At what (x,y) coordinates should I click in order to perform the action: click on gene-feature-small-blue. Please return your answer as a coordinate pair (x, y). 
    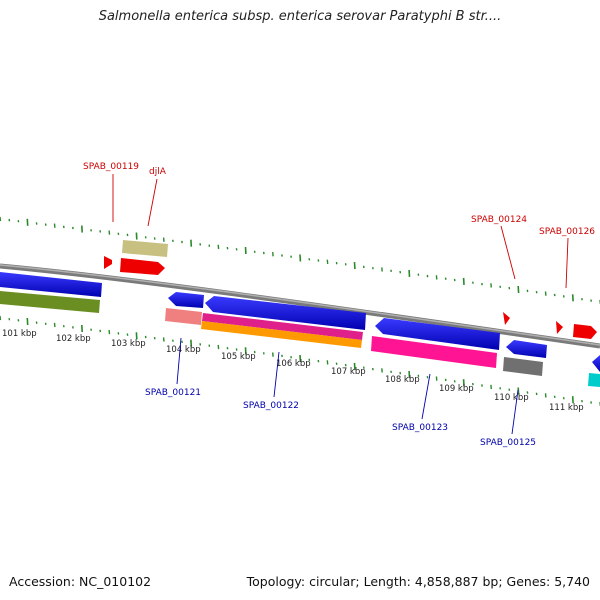
    Looking at the image, I should click on (186, 300).